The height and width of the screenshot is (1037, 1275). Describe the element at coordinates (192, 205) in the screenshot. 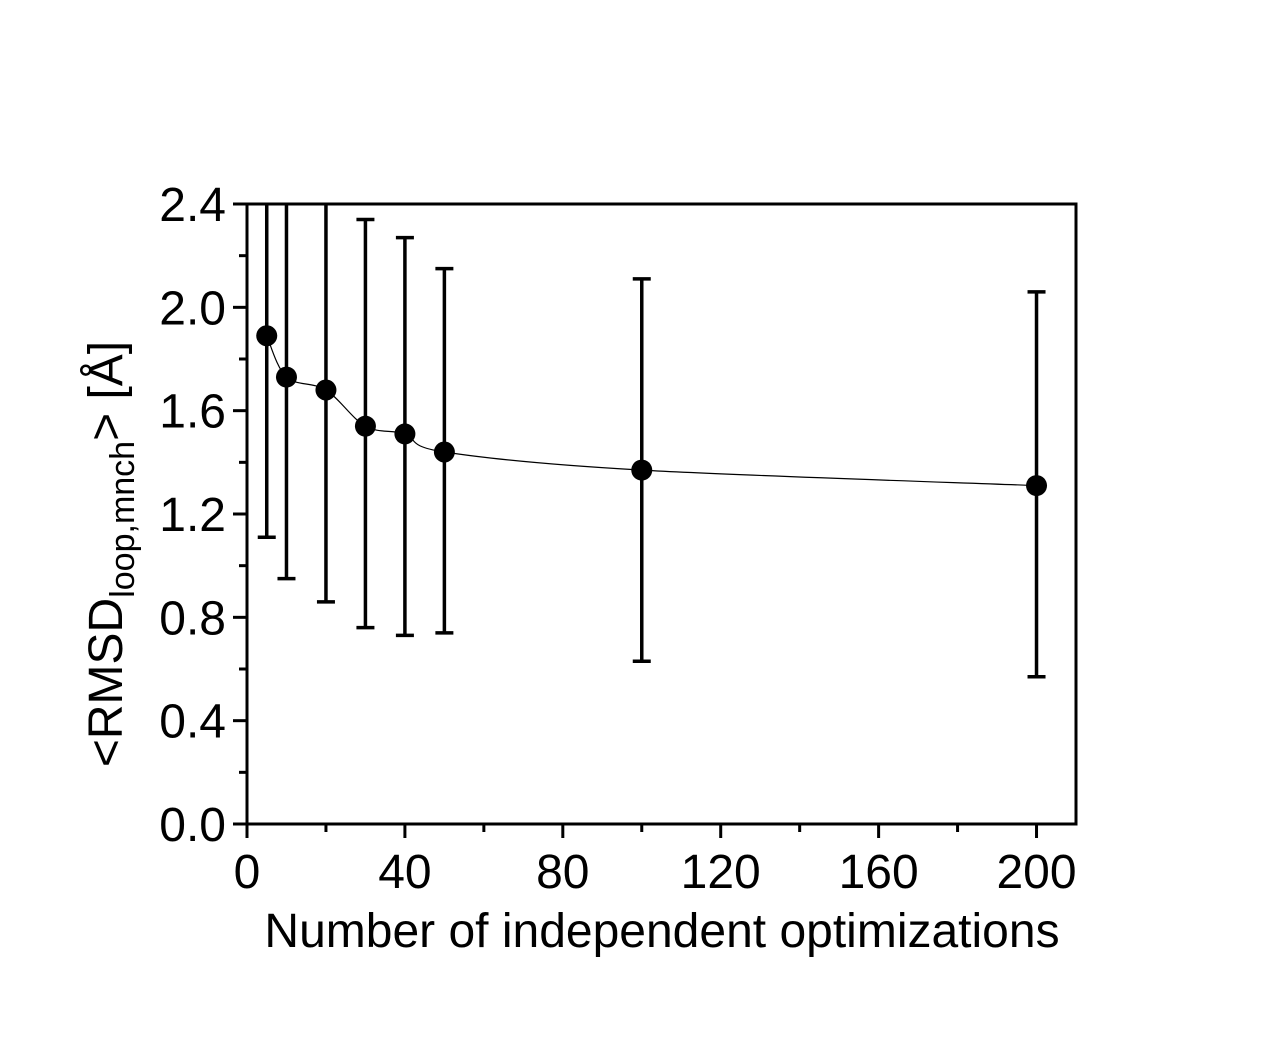

I see `y-axis-tick-label: 2.4` at that location.